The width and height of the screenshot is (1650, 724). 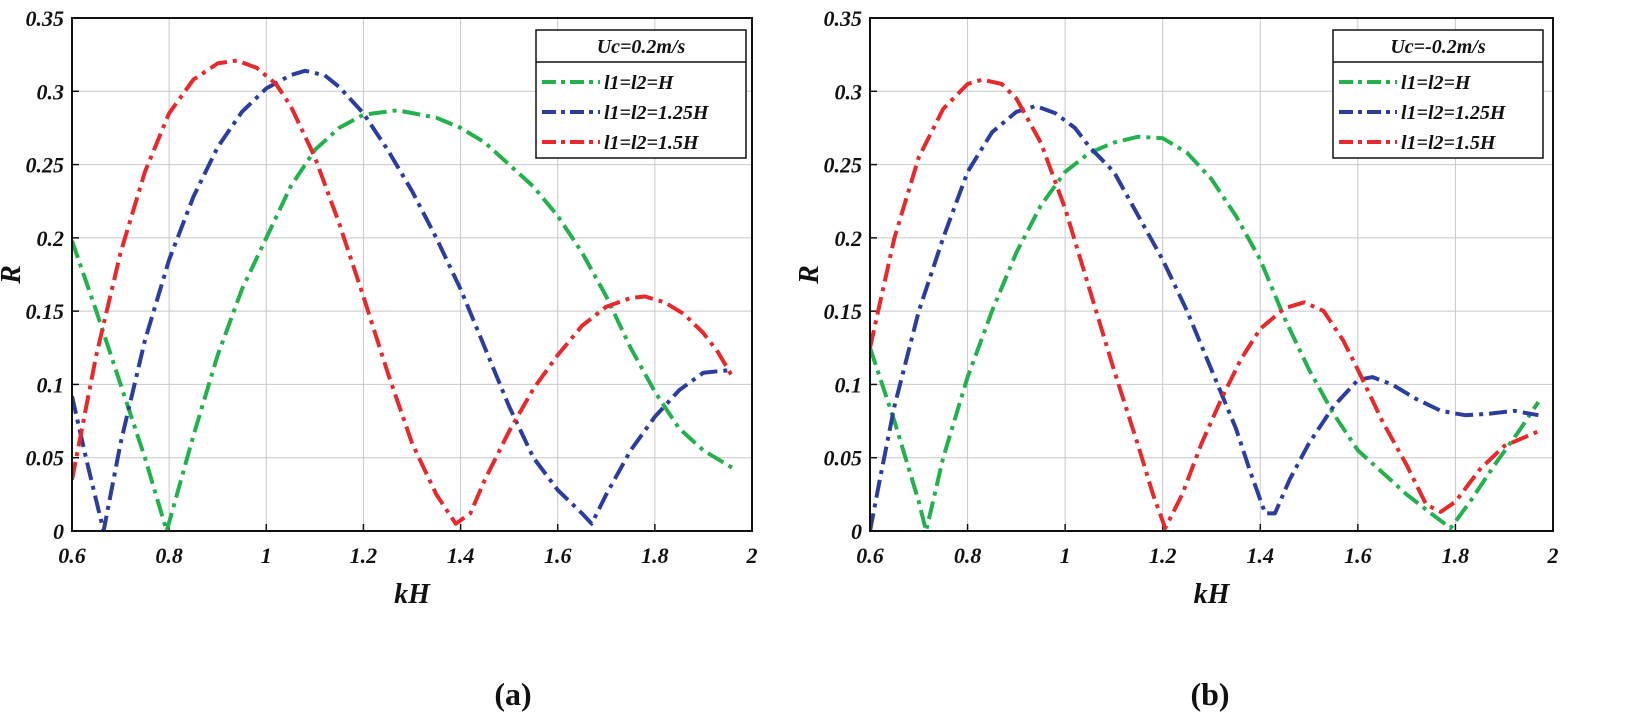 What do you see at coordinates (641, 47) in the screenshot?
I see `legend-title: Uc=0.2m/s` at bounding box center [641, 47].